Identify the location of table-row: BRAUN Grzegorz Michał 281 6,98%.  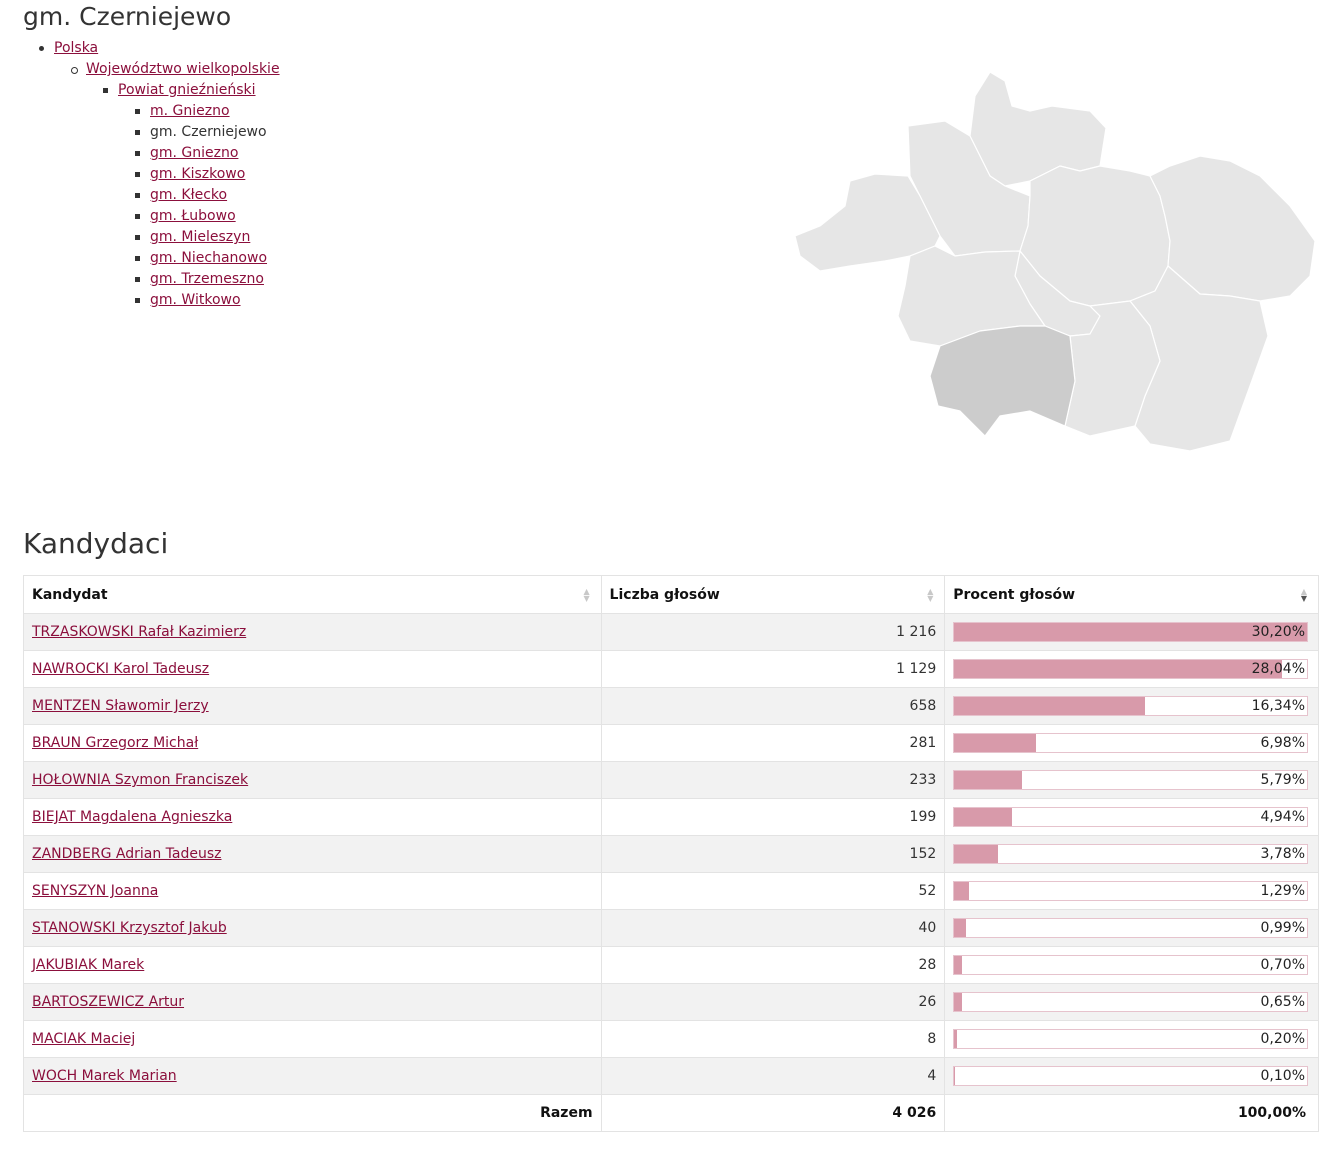
(671, 743).